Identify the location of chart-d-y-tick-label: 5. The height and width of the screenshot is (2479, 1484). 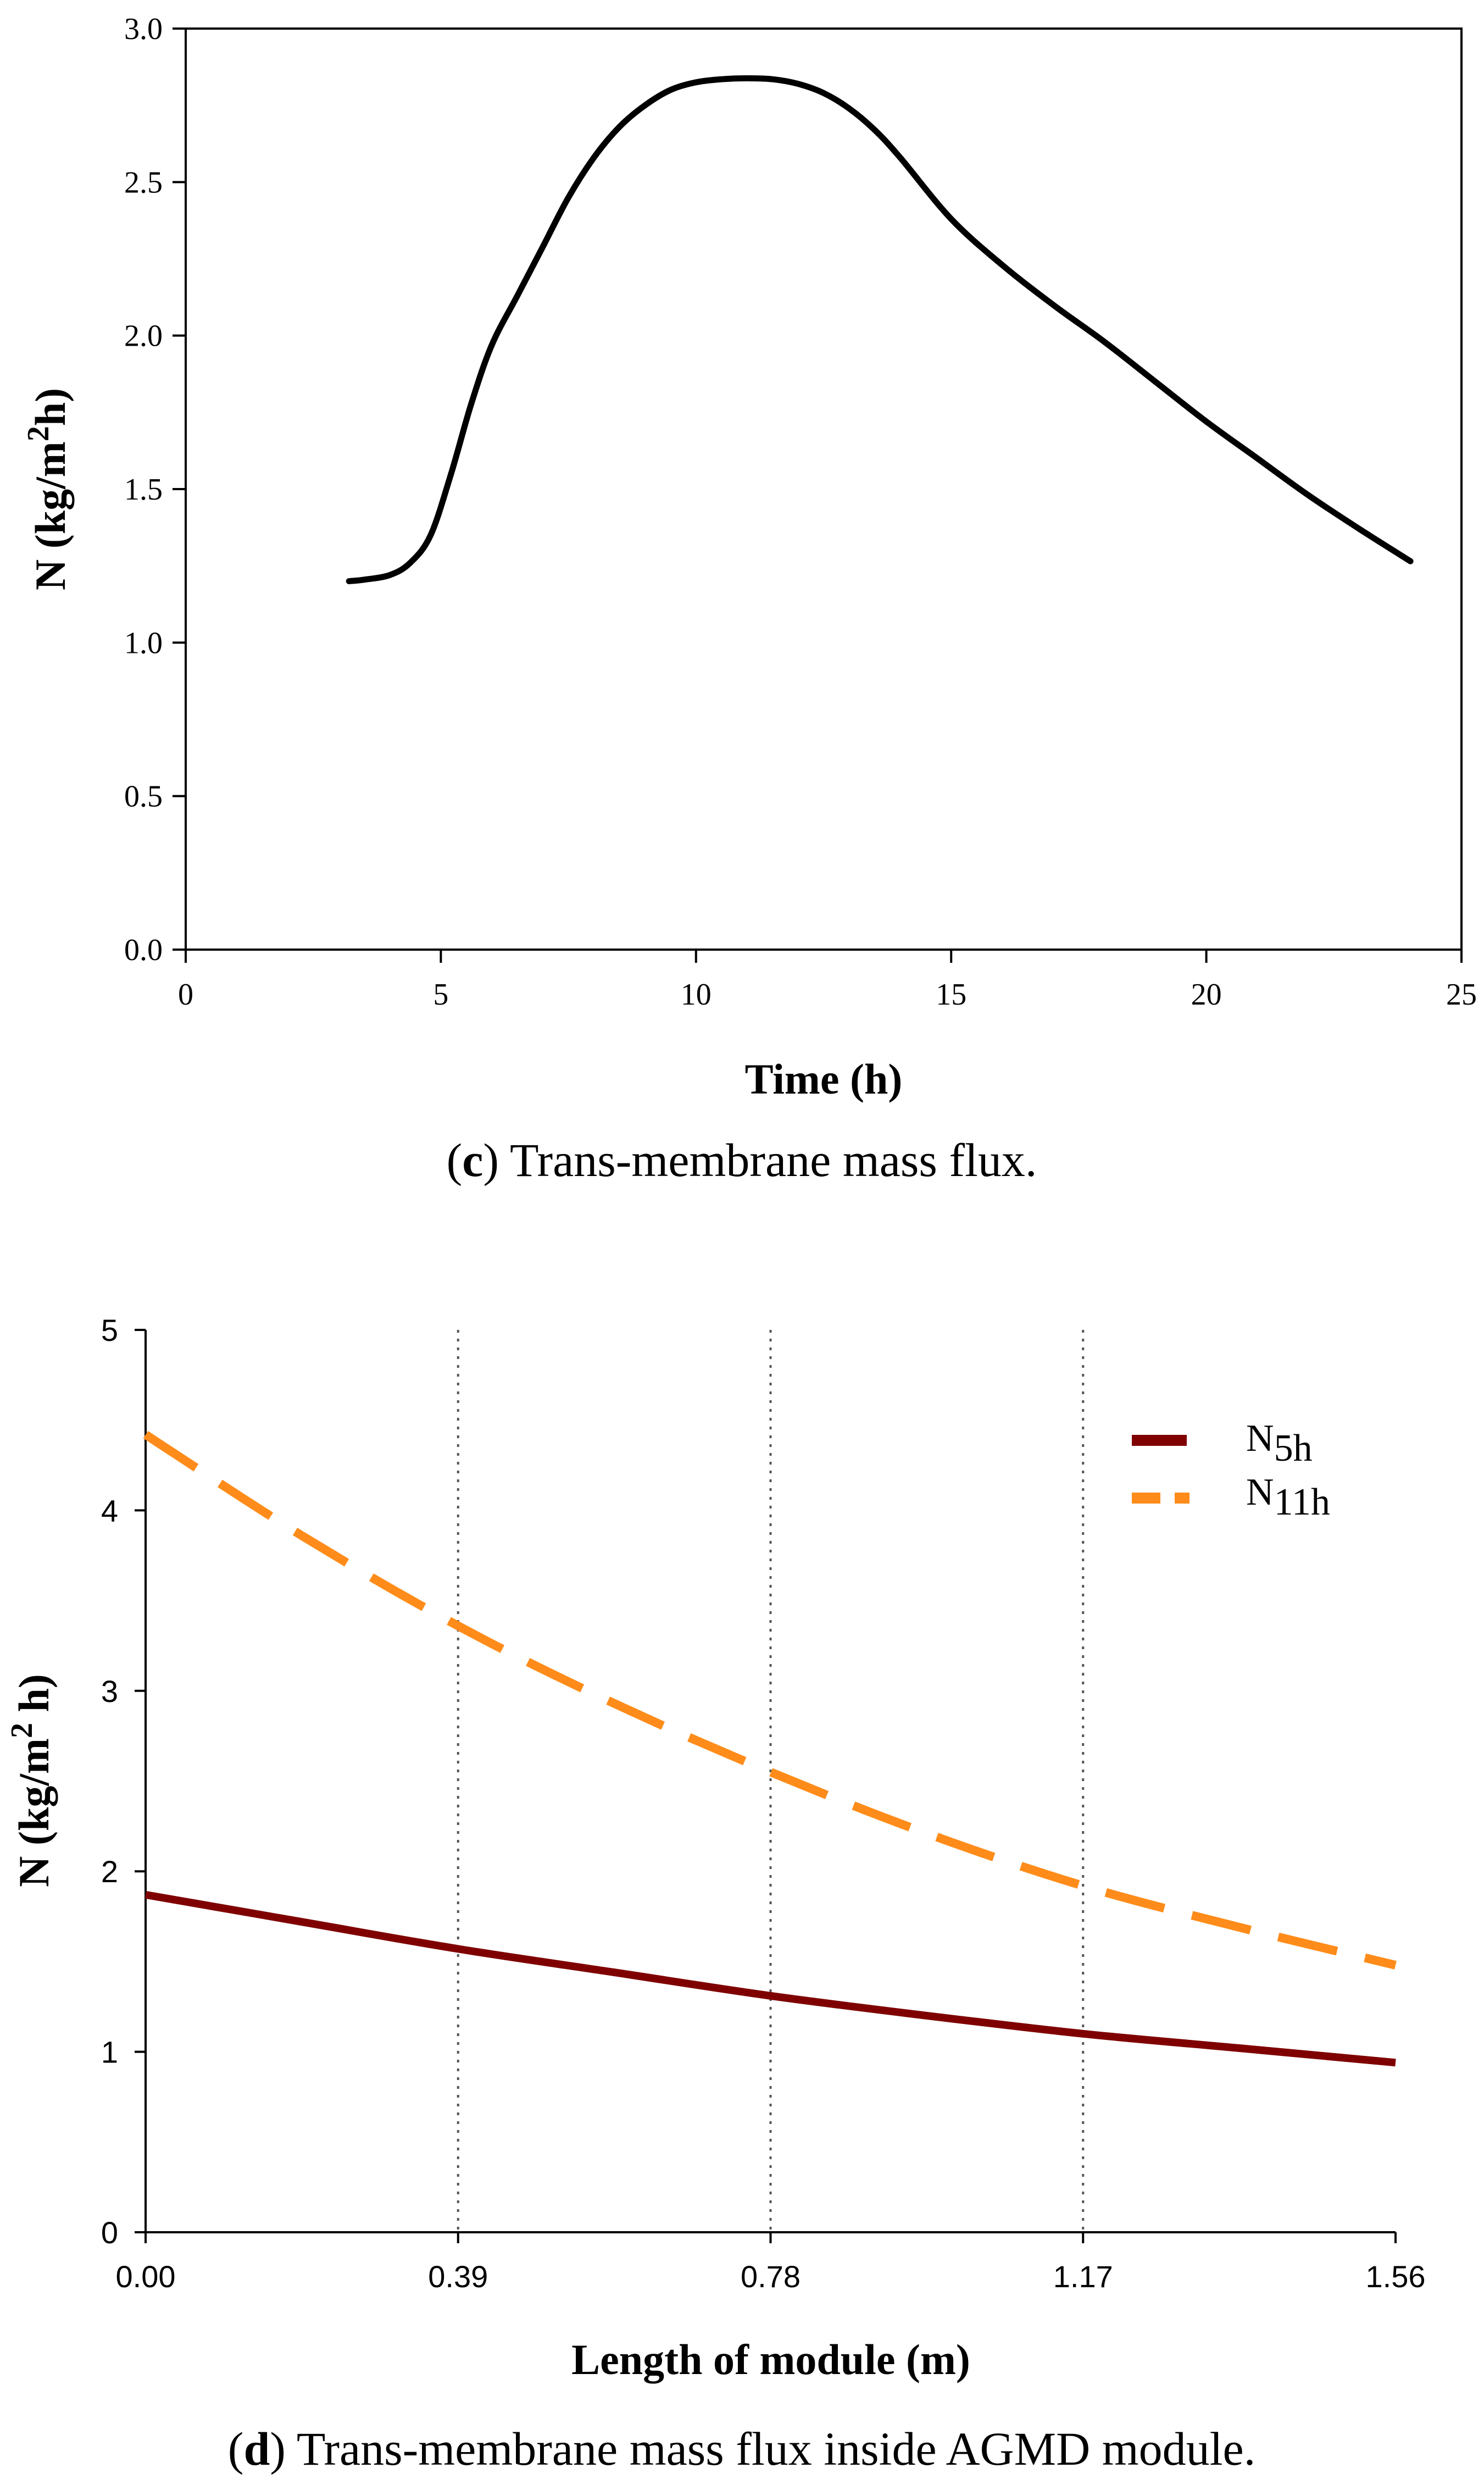
(109, 1330).